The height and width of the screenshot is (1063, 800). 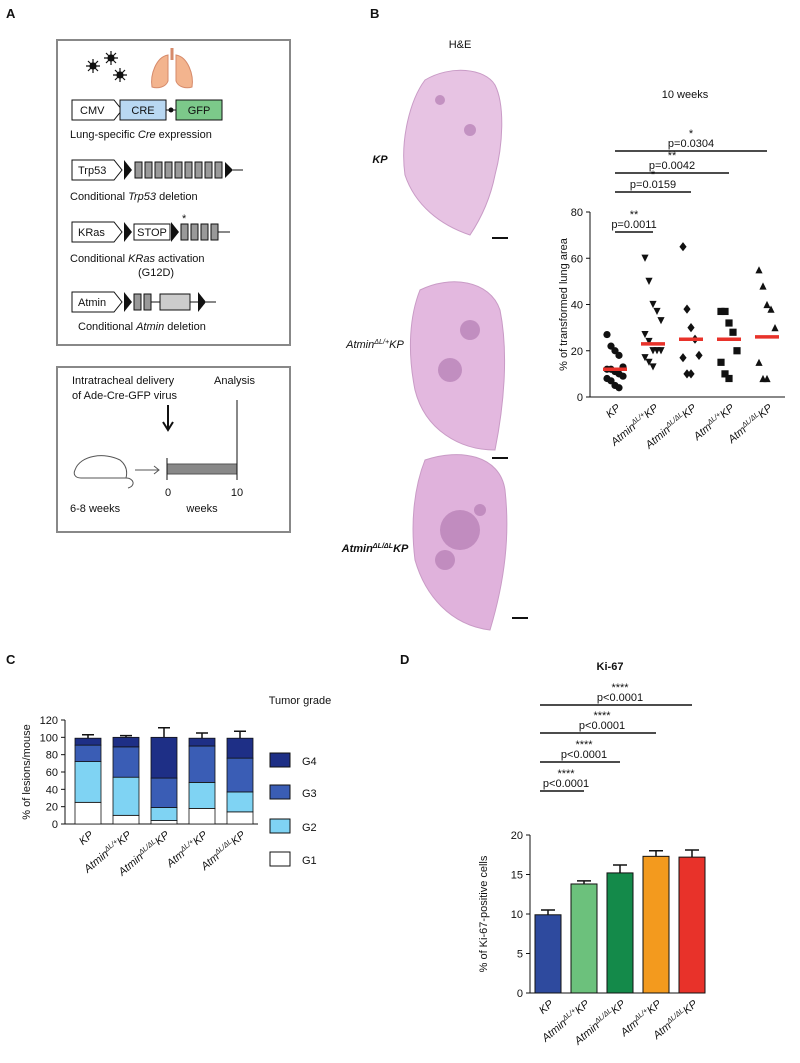 I want to click on chart-title: Tumor grade, so click(x=300, y=701).